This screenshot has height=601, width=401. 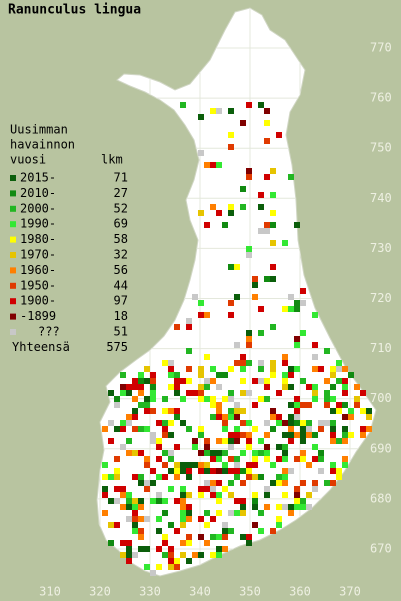 I want to click on legend-swatch, so click(x=13, y=285).